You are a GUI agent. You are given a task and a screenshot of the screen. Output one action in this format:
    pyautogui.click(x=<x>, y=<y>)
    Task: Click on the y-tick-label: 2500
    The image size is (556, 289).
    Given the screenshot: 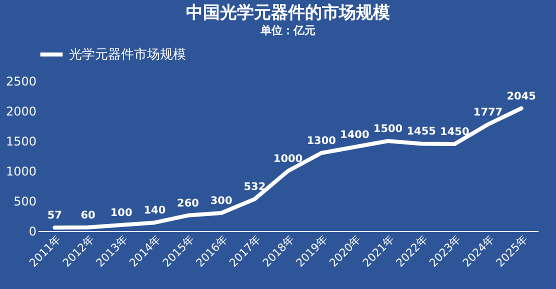 What is the action you would take?
    pyautogui.click(x=21, y=81)
    